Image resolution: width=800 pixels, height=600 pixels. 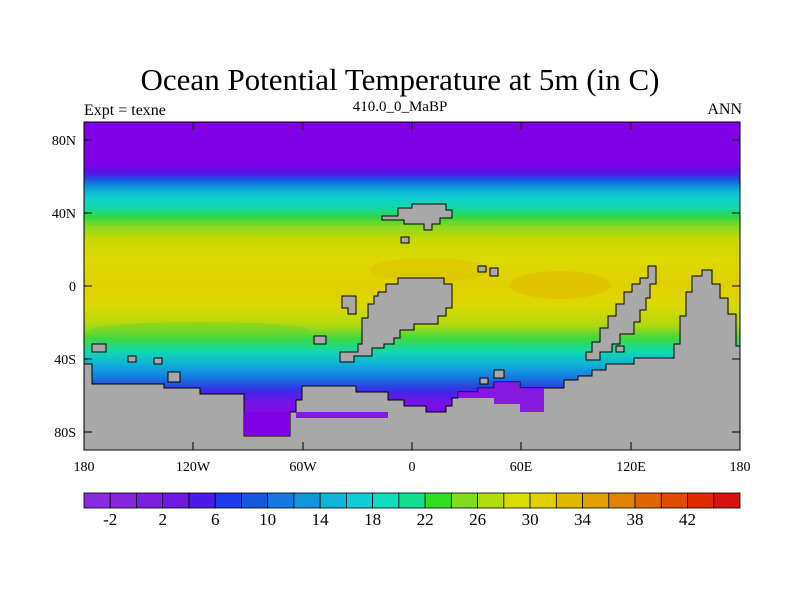 What do you see at coordinates (477, 519) in the screenshot?
I see `colorbar-label: 26` at bounding box center [477, 519].